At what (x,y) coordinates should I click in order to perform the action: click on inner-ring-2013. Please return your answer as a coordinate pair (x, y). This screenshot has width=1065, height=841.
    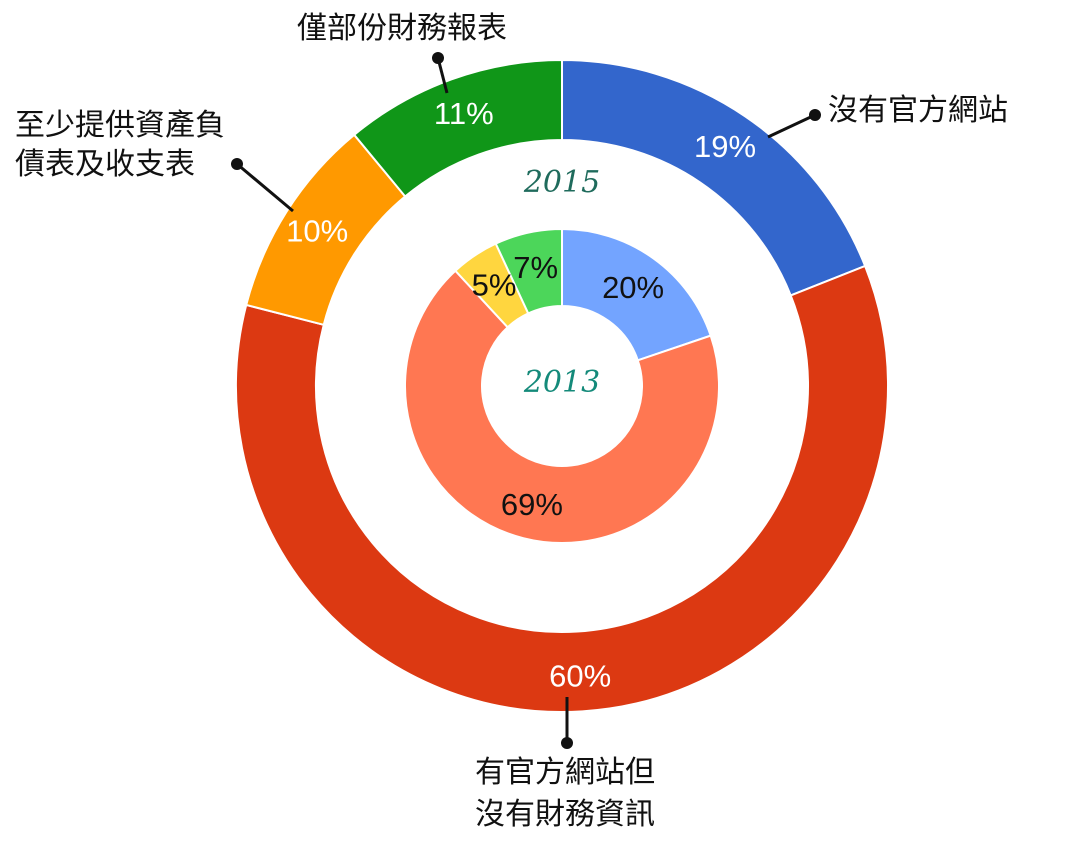
    Looking at the image, I should click on (562, 385).